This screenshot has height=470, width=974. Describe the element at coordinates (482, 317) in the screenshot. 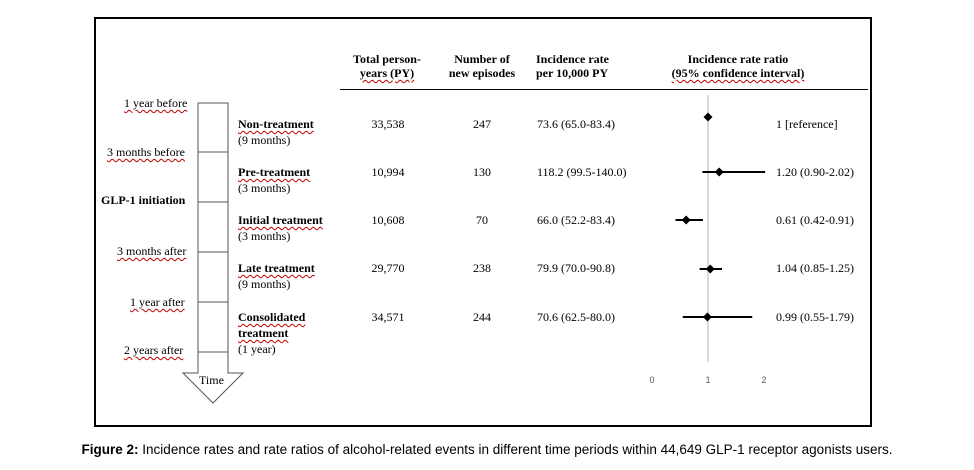

I see `episodes-consolidated-treatment: 244` at that location.